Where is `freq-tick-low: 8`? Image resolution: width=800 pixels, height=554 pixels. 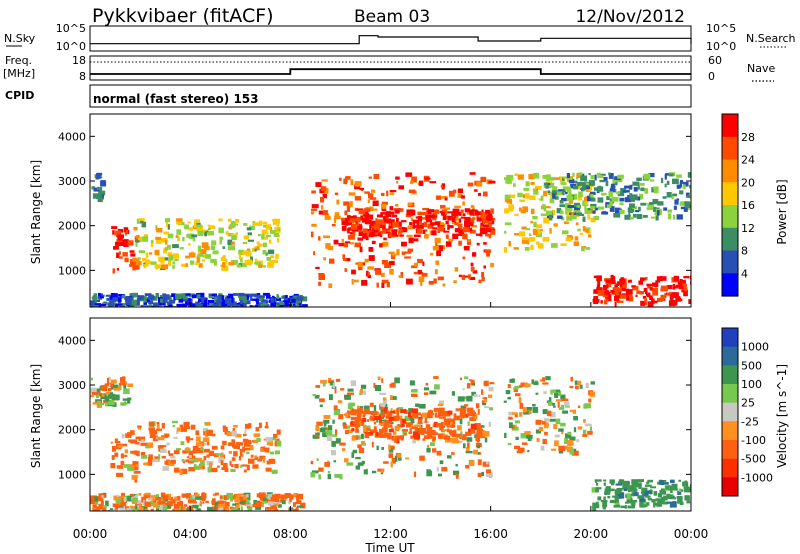 freq-tick-low: 8 is located at coordinates (82, 76).